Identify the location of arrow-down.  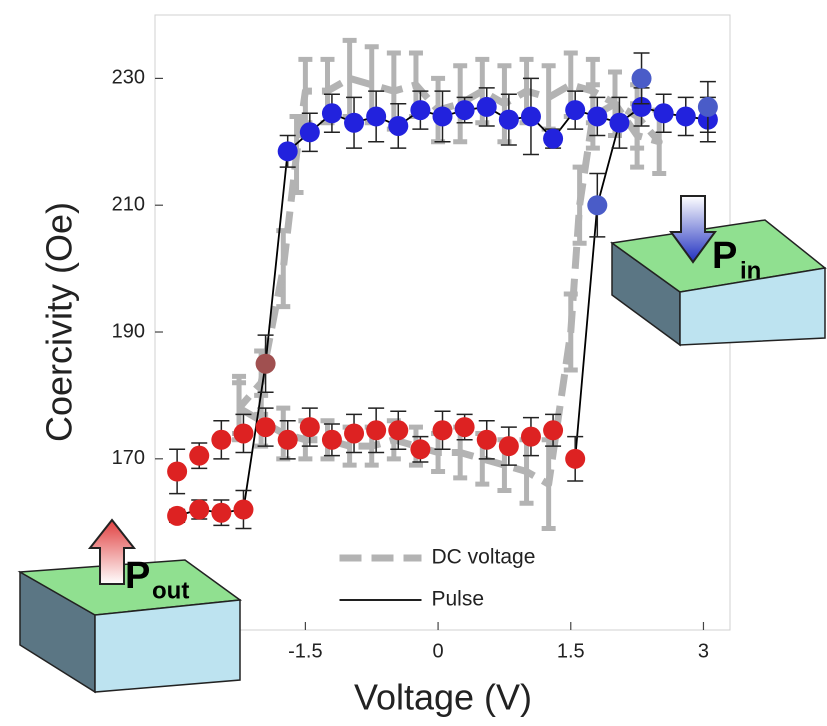
(693, 229).